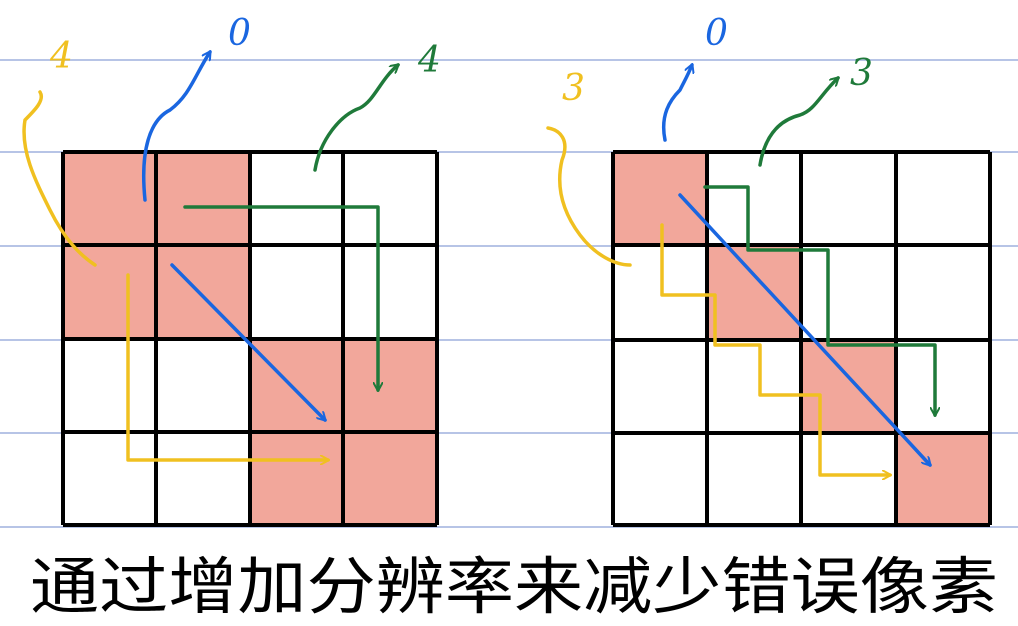  I want to click on green-label: 4, so click(429, 60).